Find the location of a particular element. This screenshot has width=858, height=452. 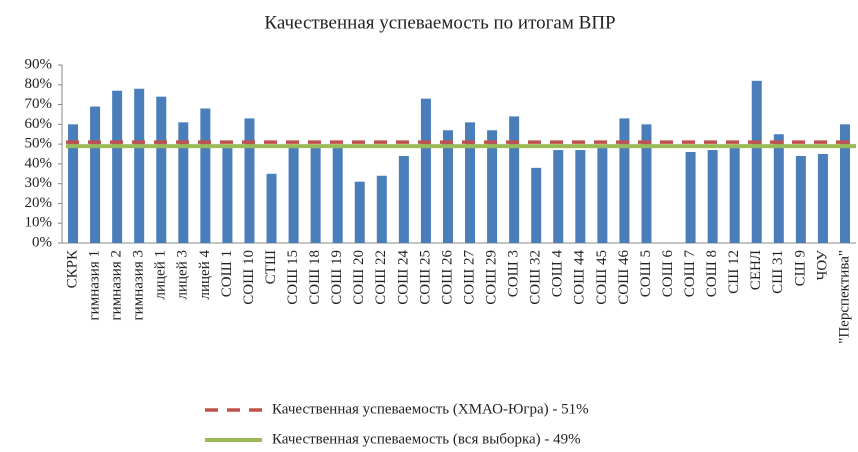

x-tick-label: СОШ 6 is located at coordinates (668, 274).